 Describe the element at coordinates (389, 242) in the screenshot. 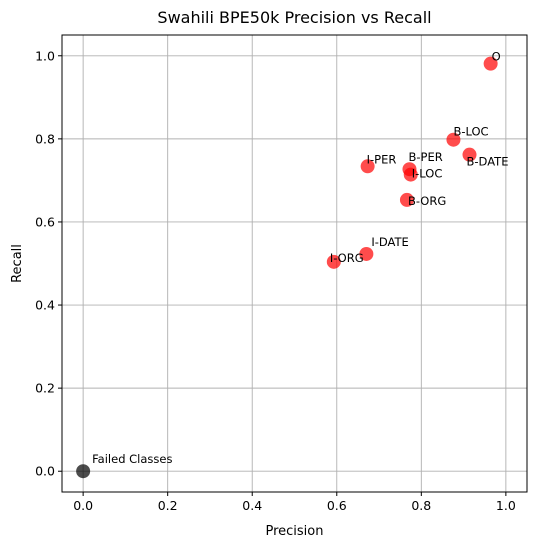

I see `point-label: I-DATE` at that location.